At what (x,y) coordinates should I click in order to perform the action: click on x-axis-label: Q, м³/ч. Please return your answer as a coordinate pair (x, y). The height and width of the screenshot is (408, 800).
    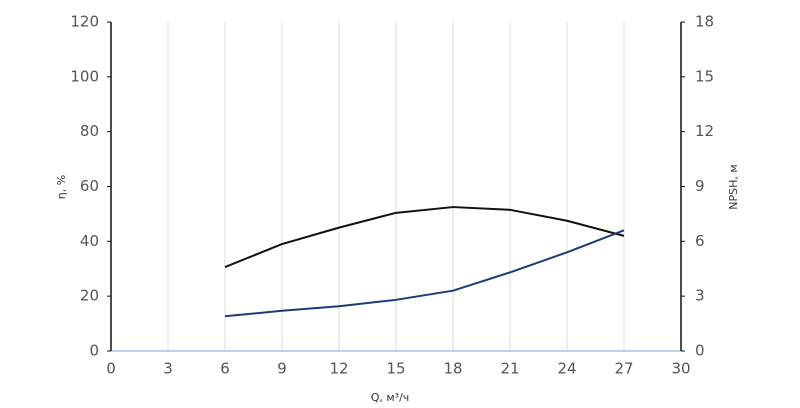
    Looking at the image, I should click on (390, 397).